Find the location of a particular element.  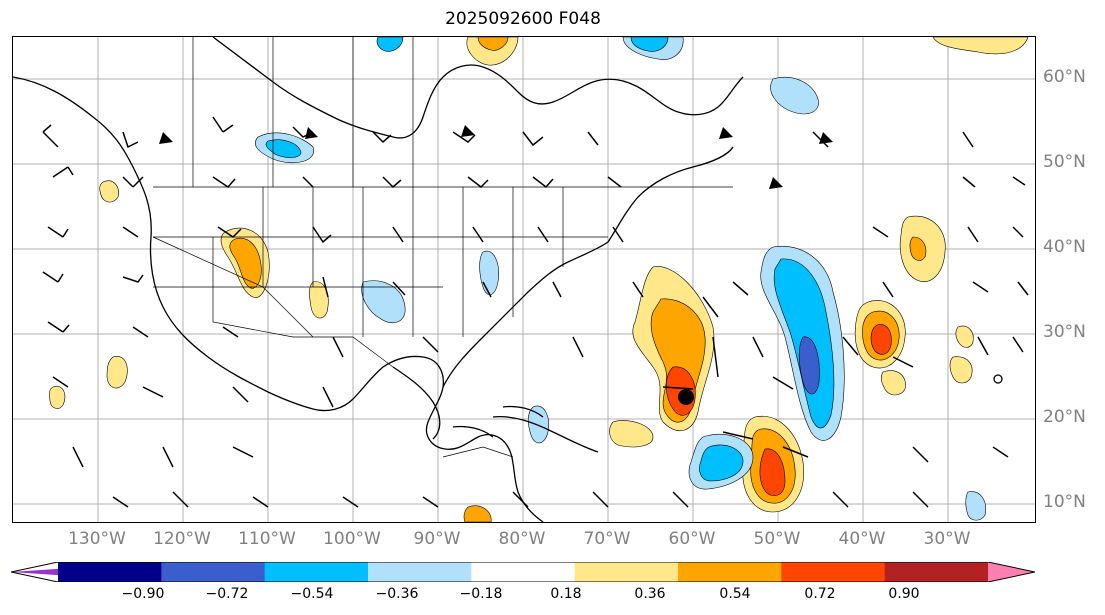

colorbar-segments is located at coordinates (523, 572).